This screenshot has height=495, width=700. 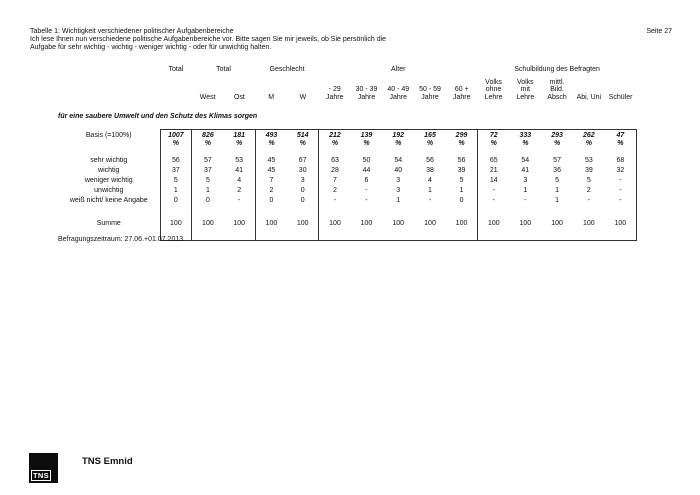 I want to click on basis-cell: 212%, so click(x=334, y=139).